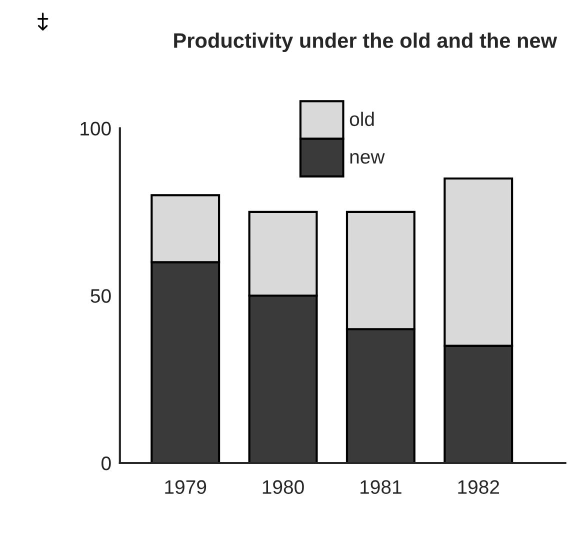 The image size is (571, 539). Describe the element at coordinates (362, 119) in the screenshot. I see `legend-label: old` at that location.